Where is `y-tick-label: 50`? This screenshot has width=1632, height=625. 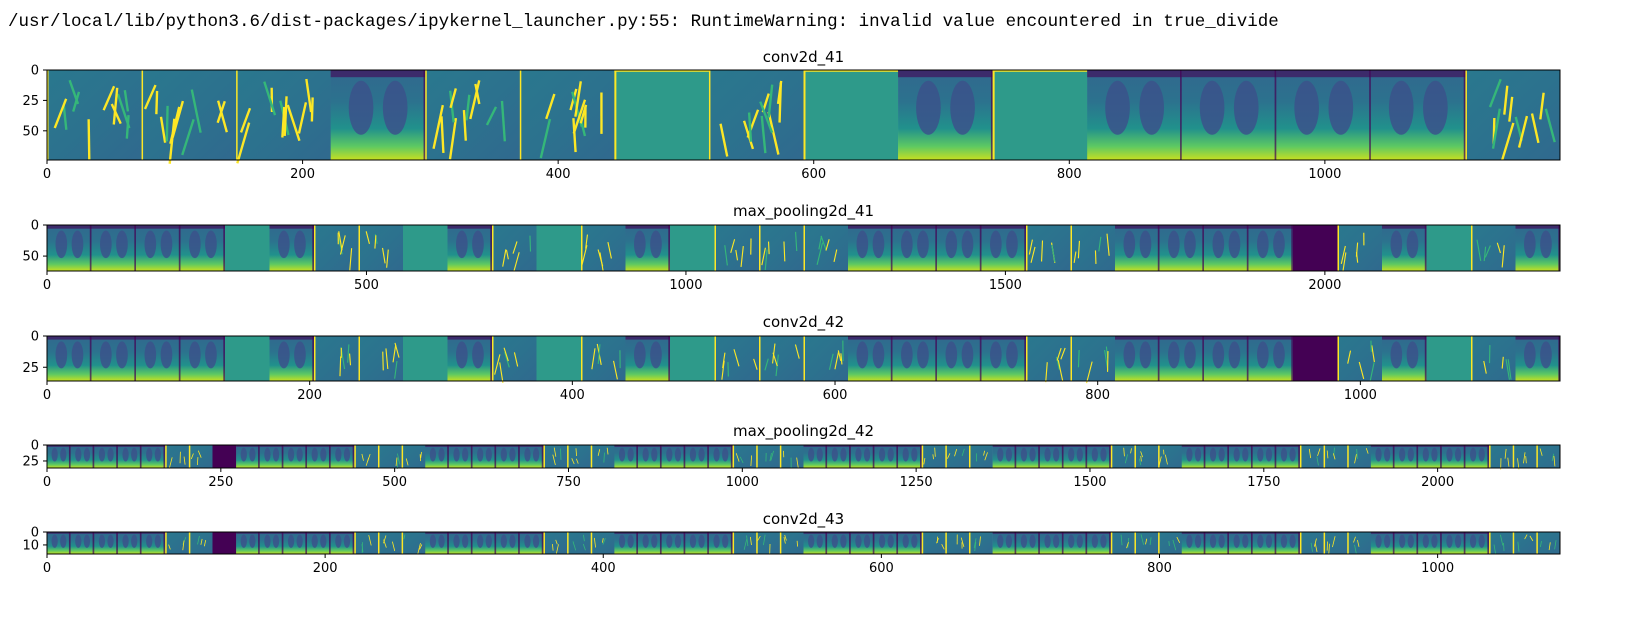
y-tick-label: 50 is located at coordinates (30, 131).